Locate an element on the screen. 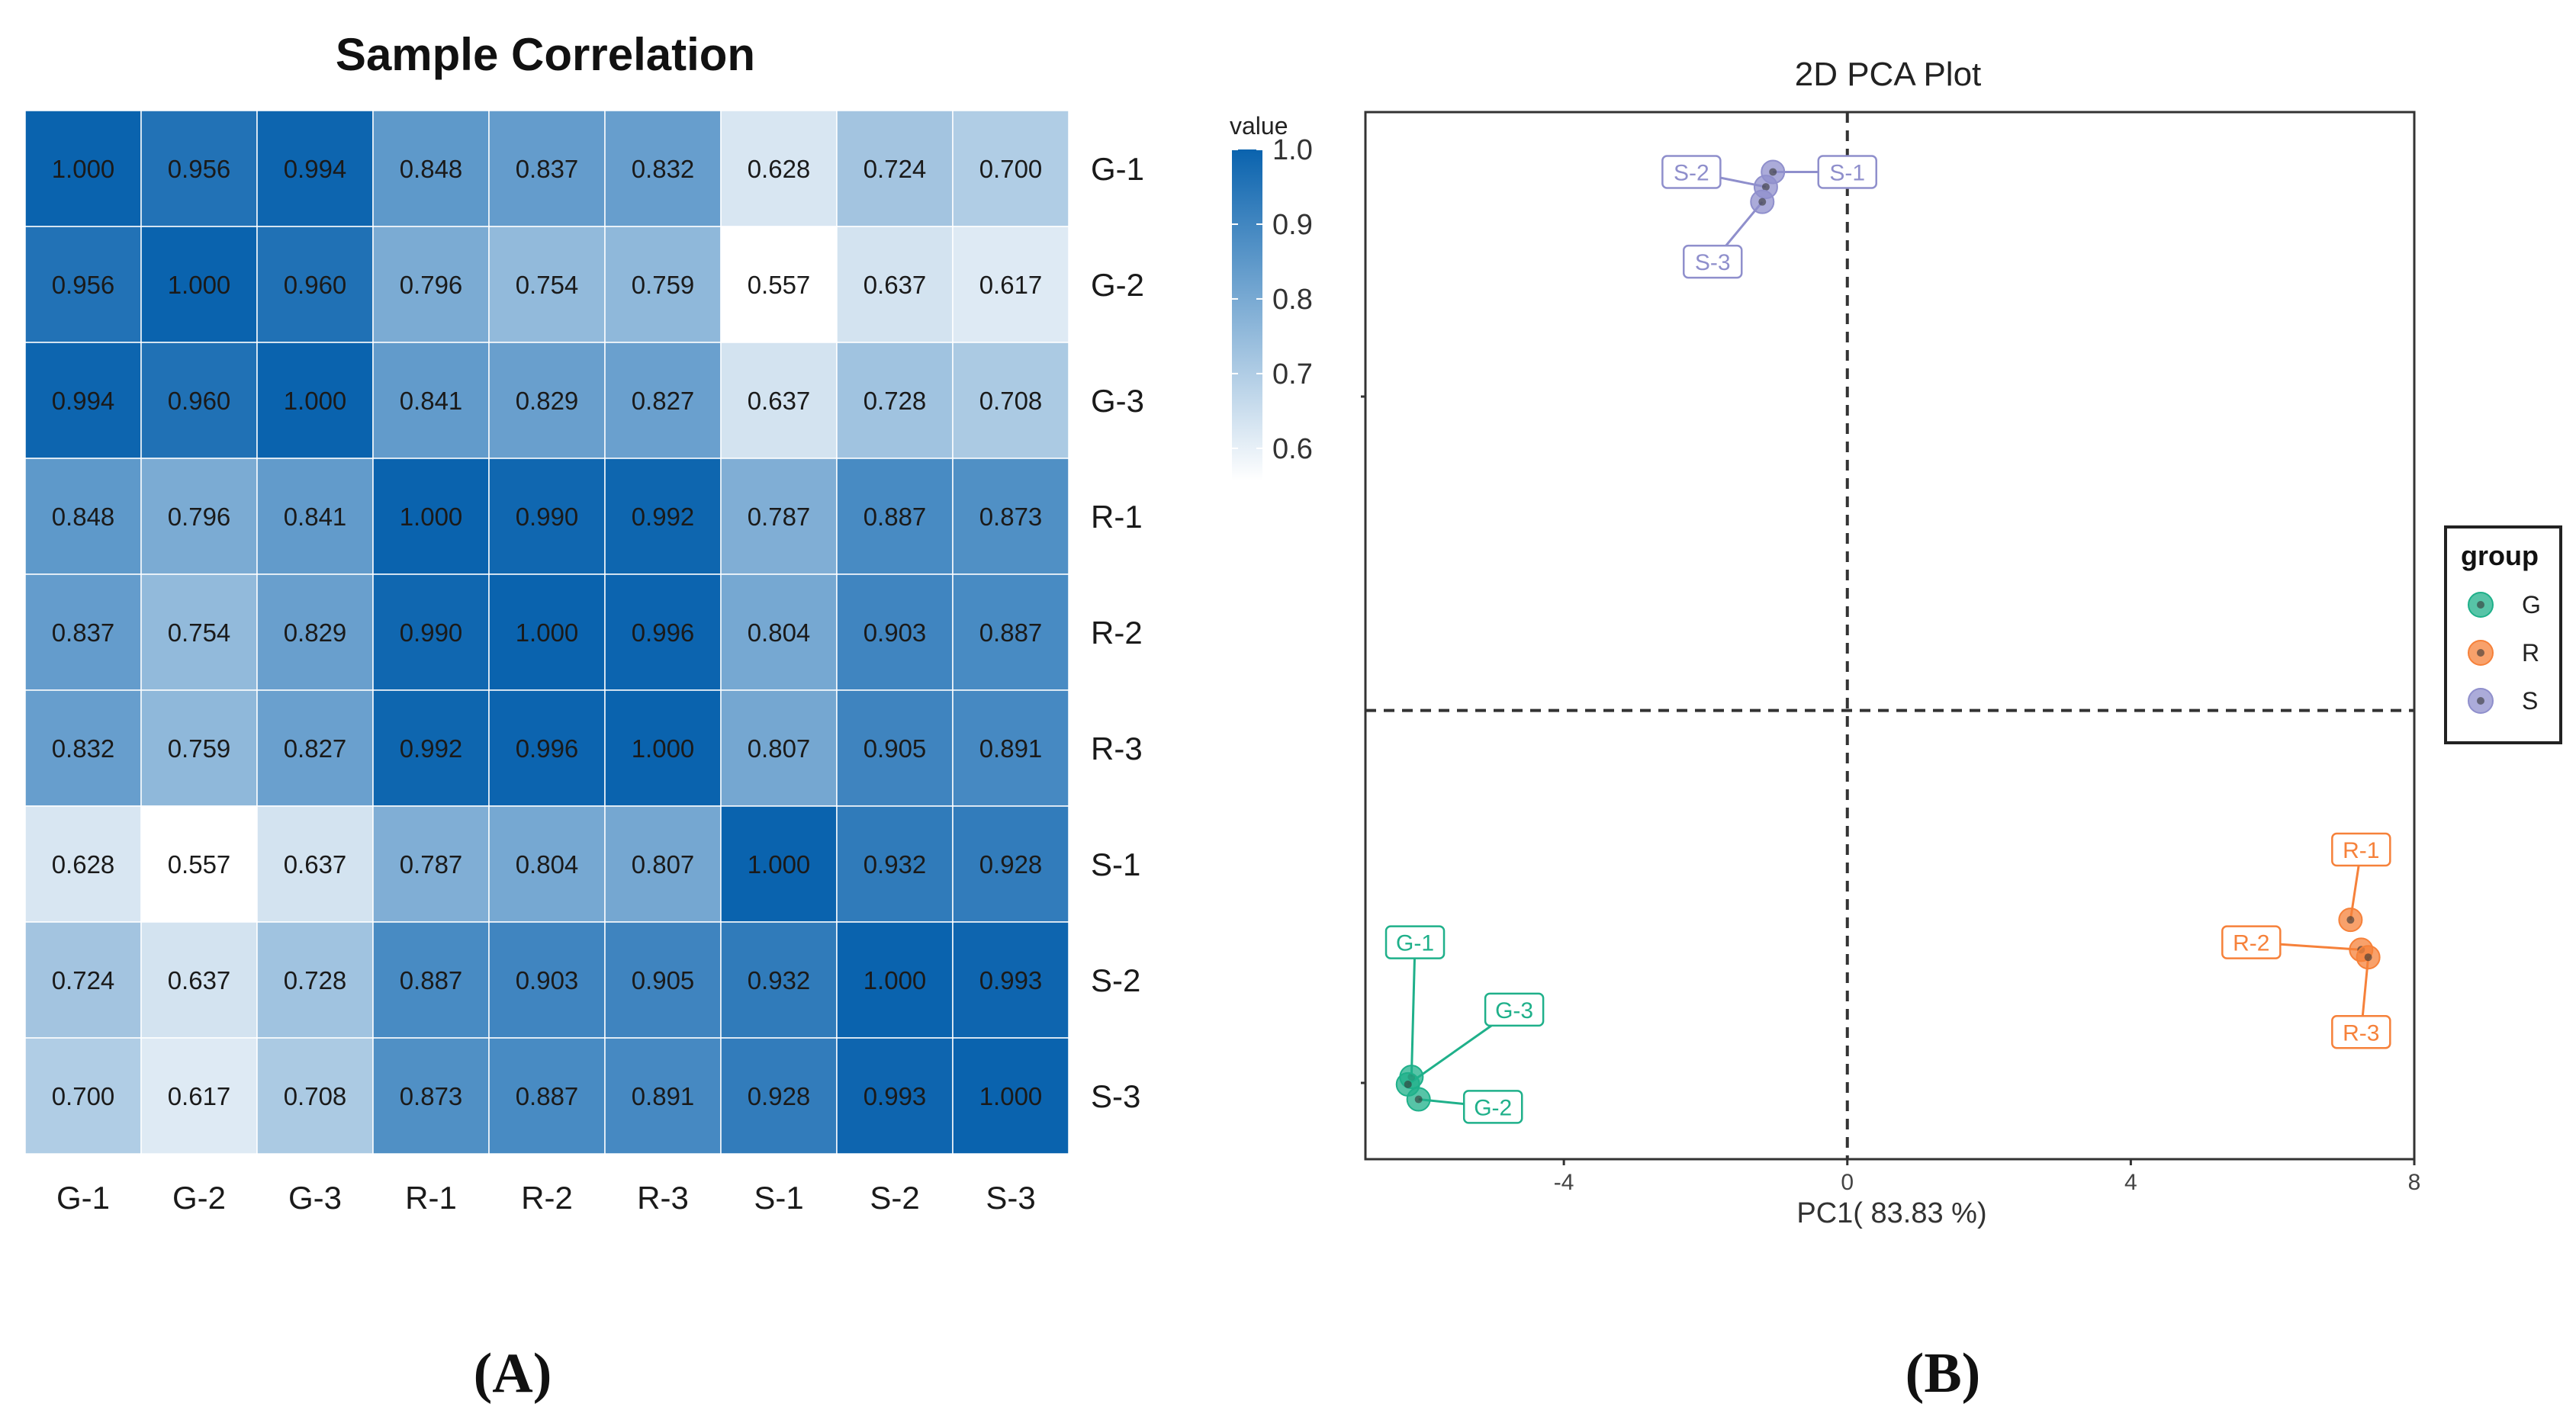  colorbar-tick-label: 1.0 is located at coordinates (1293, 150).